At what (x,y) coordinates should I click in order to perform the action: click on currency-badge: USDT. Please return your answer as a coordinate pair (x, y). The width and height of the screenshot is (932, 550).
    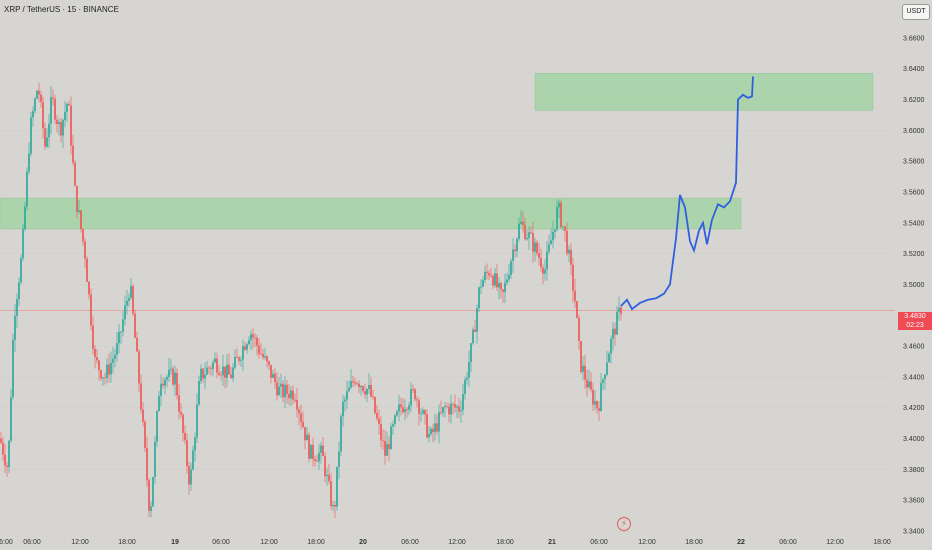
    Looking at the image, I should click on (916, 12).